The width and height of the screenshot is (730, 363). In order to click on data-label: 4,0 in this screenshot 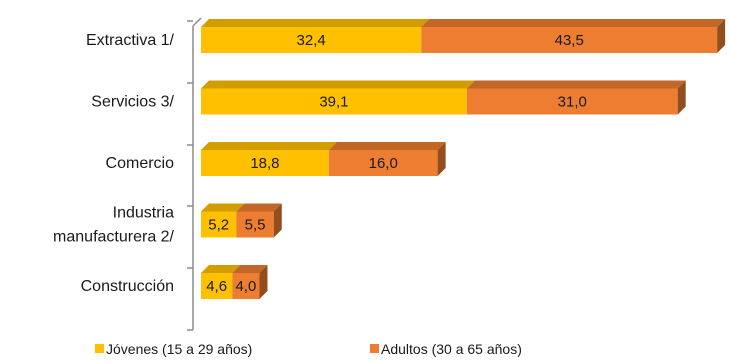, I will do `click(245, 286)`.